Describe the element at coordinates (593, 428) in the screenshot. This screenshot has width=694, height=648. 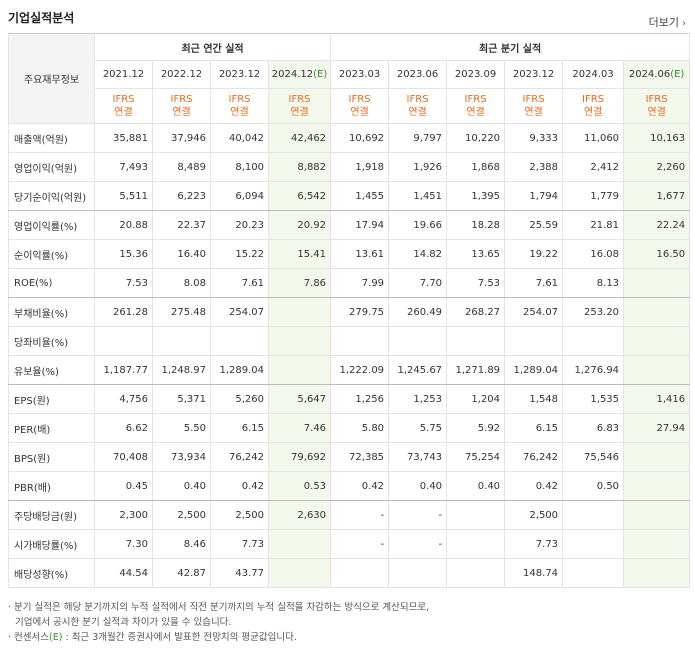
I see `table-cell: 6.83` at that location.